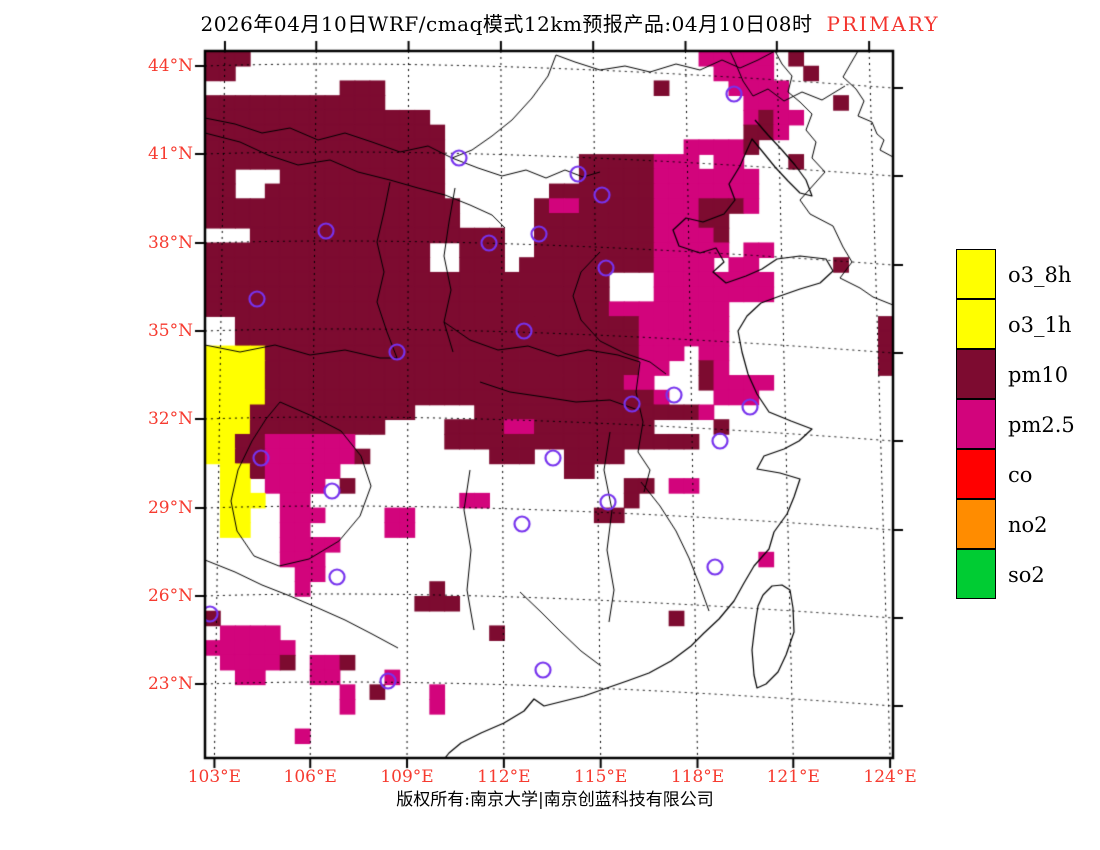  Describe the element at coordinates (214, 777) in the screenshot. I see `x-axis-label-103e: 103°E` at that location.